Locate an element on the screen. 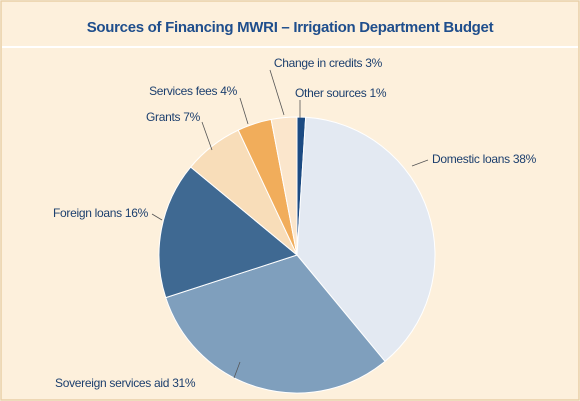  slice-label-name: Grants is located at coordinates (163, 117).